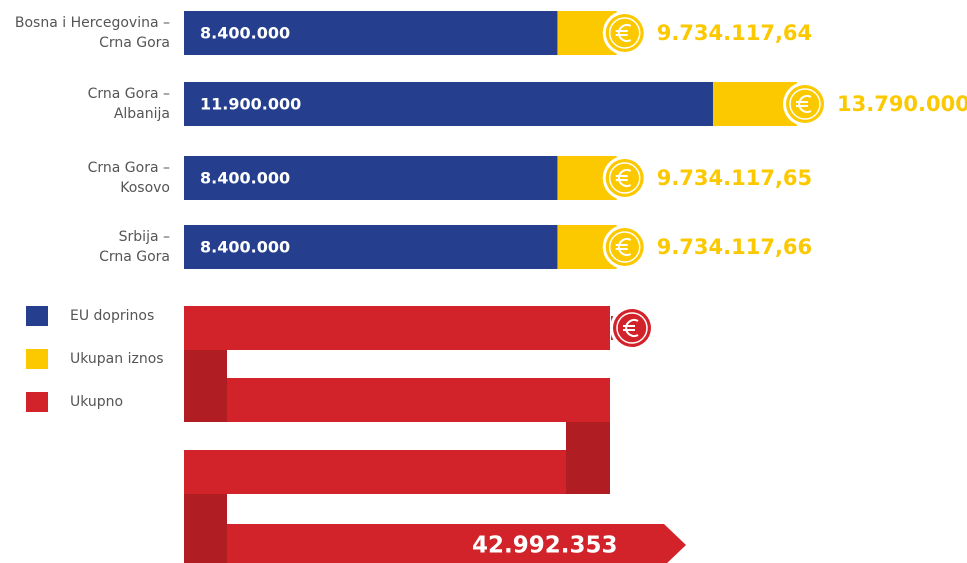 The image size is (967, 563). What do you see at coordinates (117, 359) in the screenshot?
I see `legend-label: Ukupan iznos` at bounding box center [117, 359].